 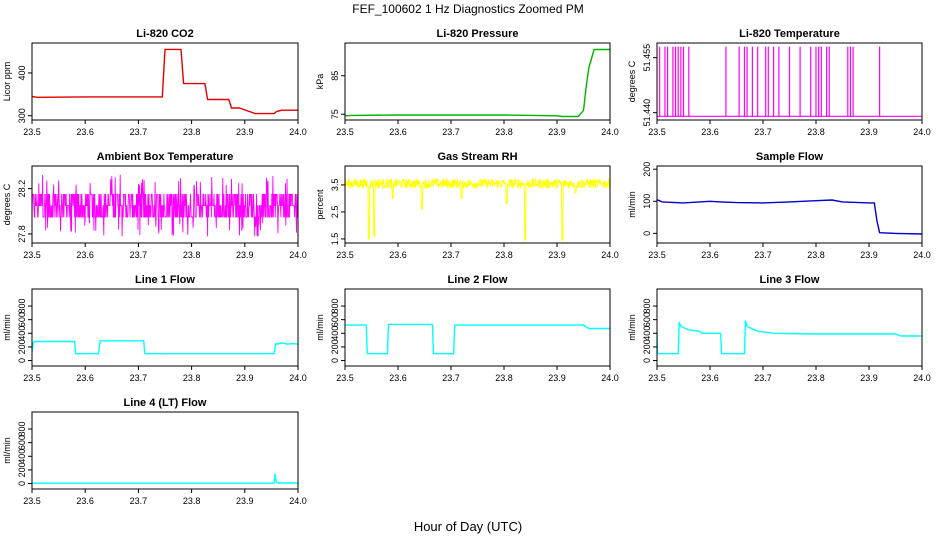 I want to click on y-tick-label: 300, so click(x=22, y=115).